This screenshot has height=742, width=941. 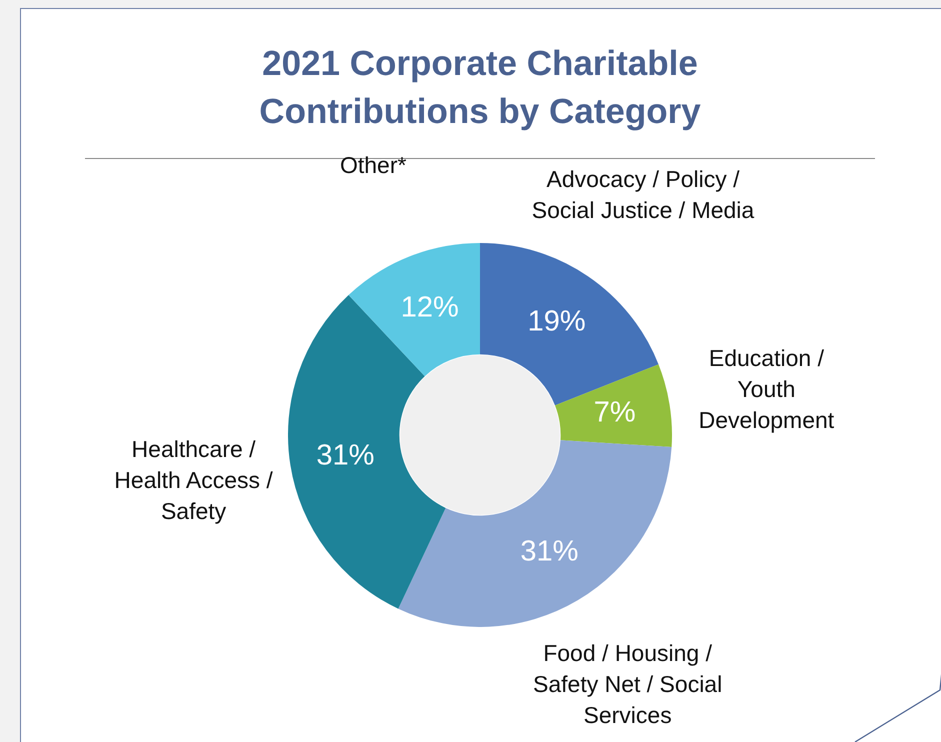 What do you see at coordinates (193, 480) in the screenshot?
I see `slice-label: Healthcare / Health Access / Safety` at bounding box center [193, 480].